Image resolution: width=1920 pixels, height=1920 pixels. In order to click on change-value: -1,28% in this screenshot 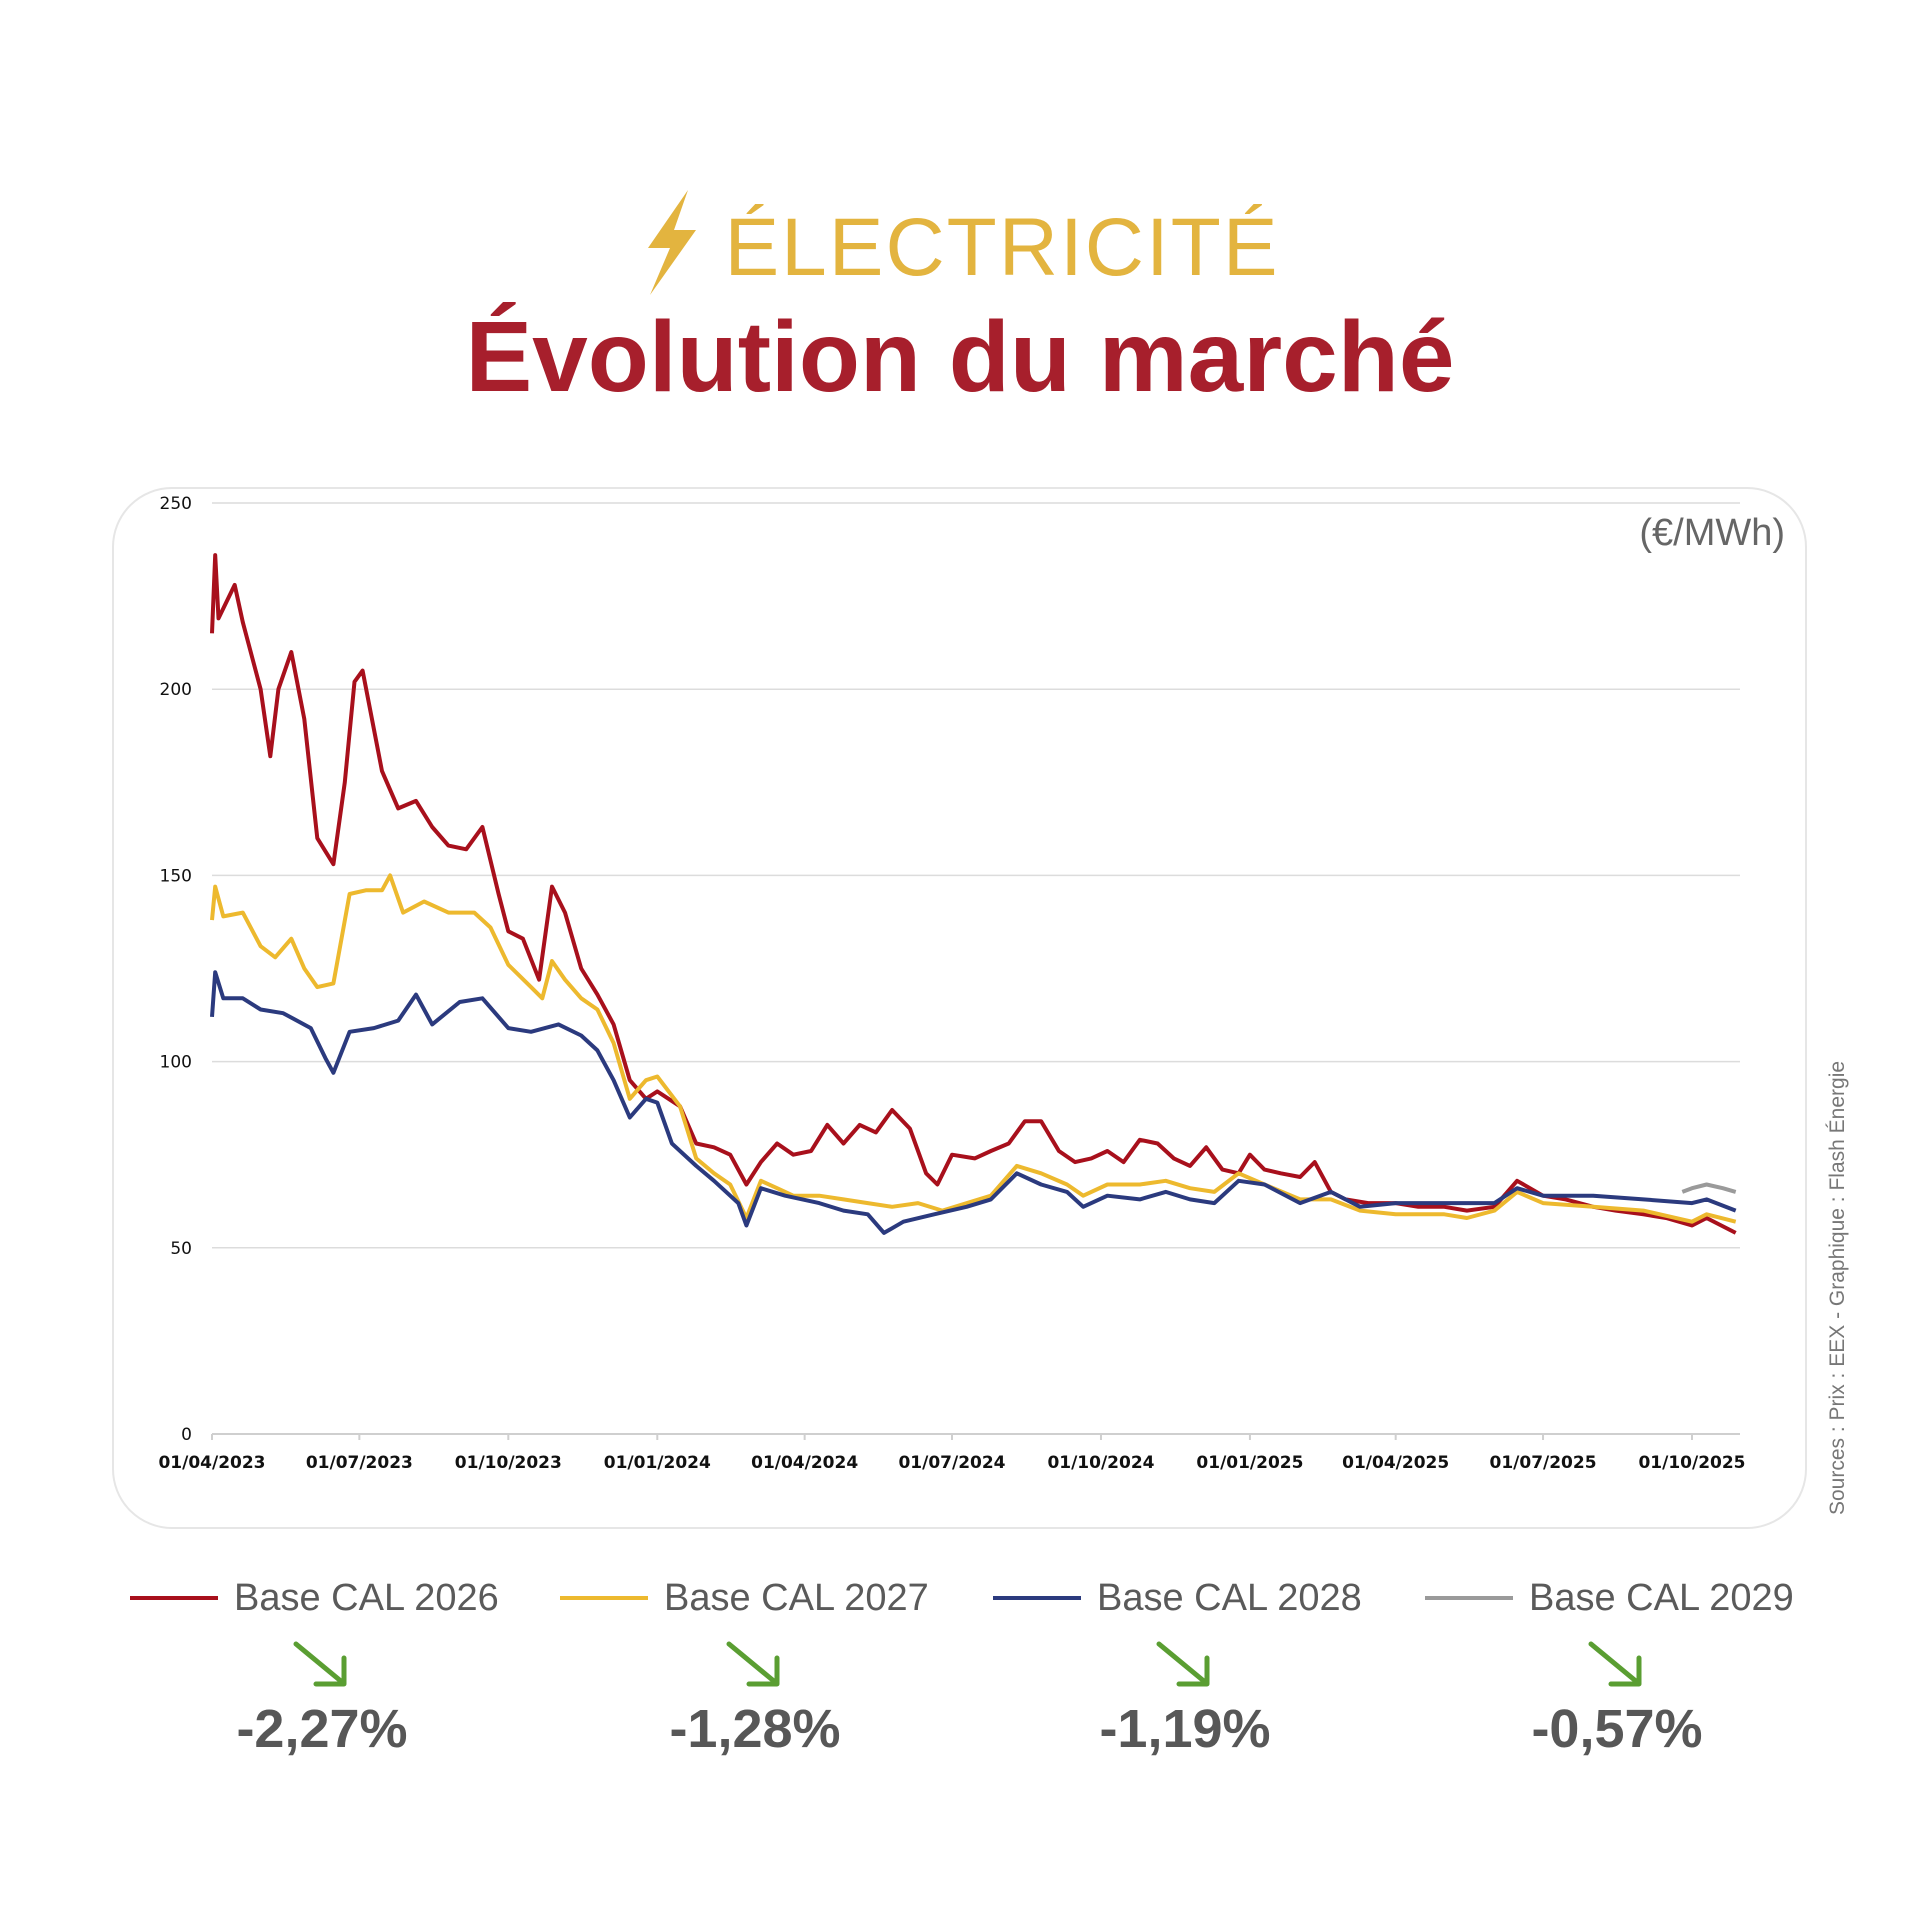, I will do `click(755, 1729)`.